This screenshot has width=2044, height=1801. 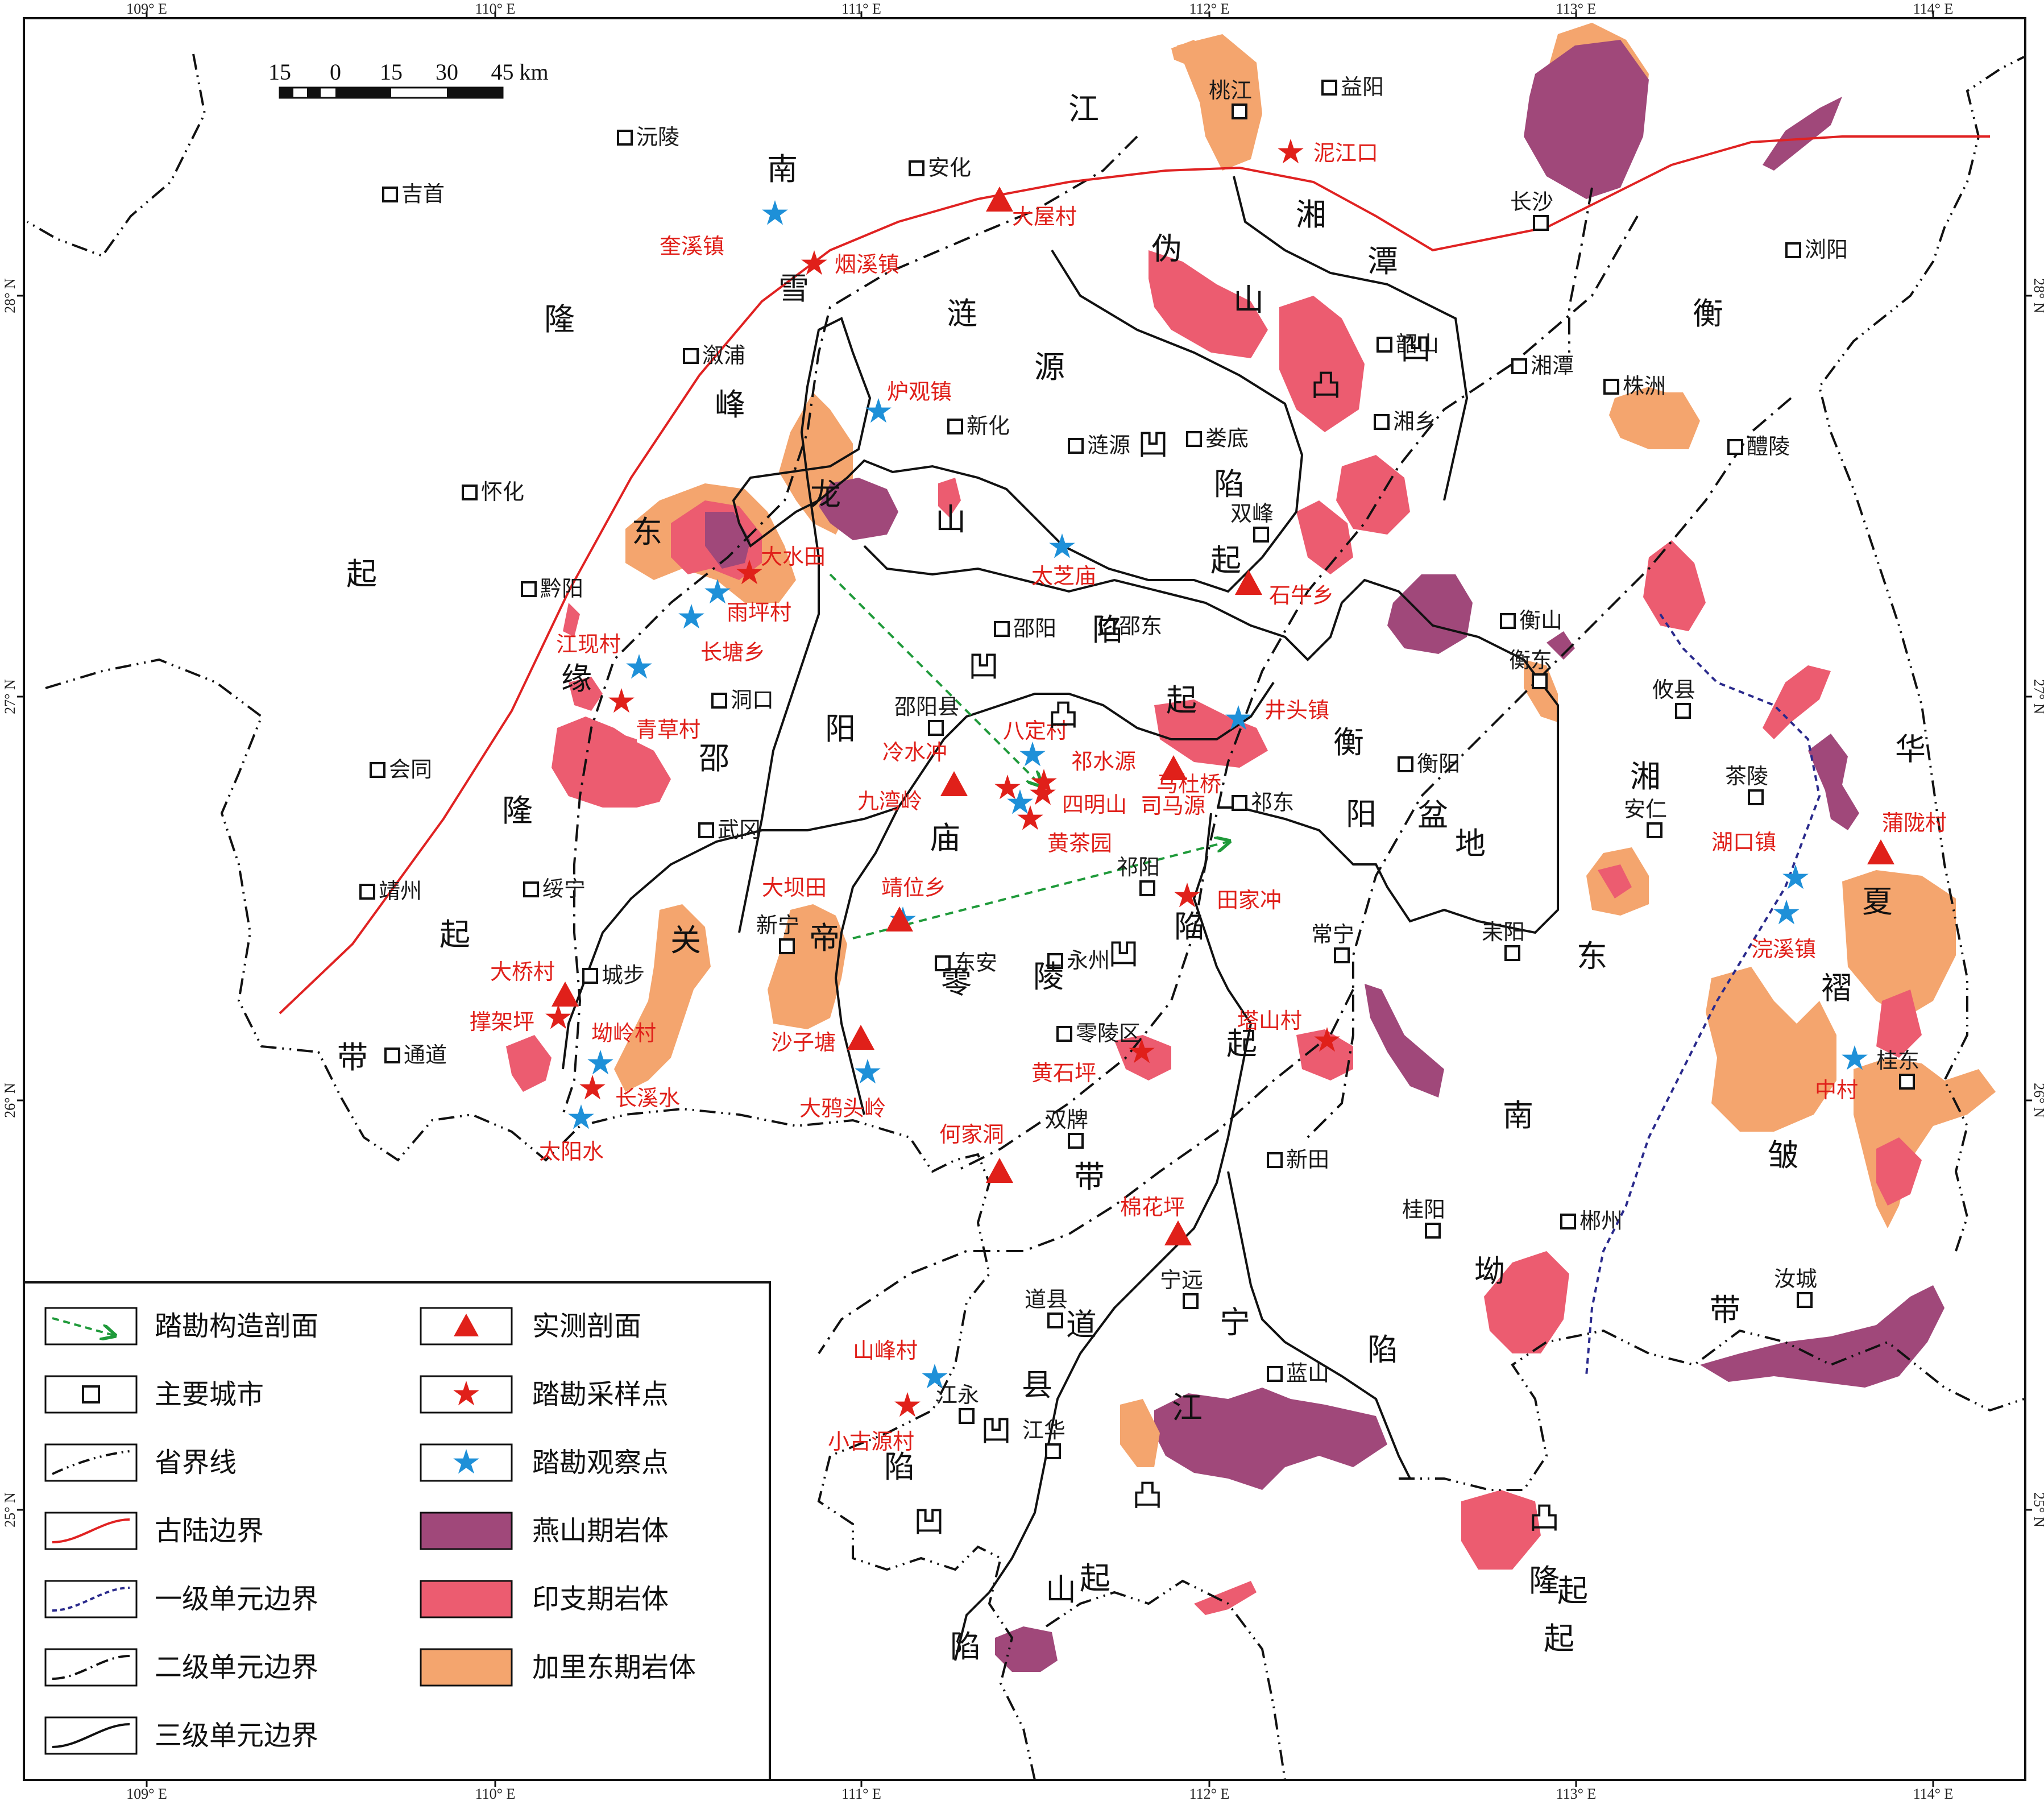 What do you see at coordinates (976, 962) in the screenshot?
I see `city-label: 东安` at bounding box center [976, 962].